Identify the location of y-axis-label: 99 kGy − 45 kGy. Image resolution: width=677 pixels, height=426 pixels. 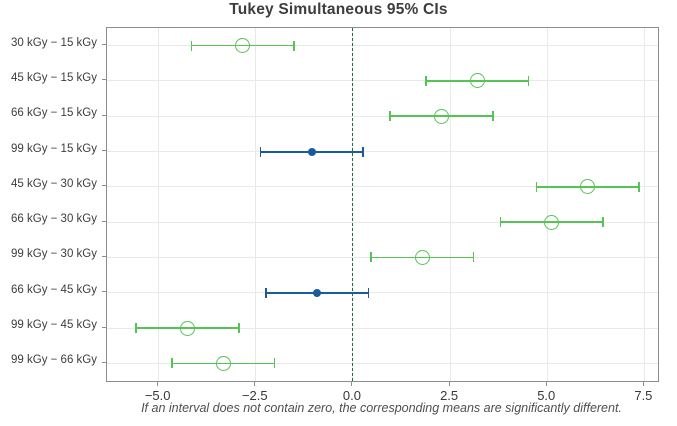
(54, 325).